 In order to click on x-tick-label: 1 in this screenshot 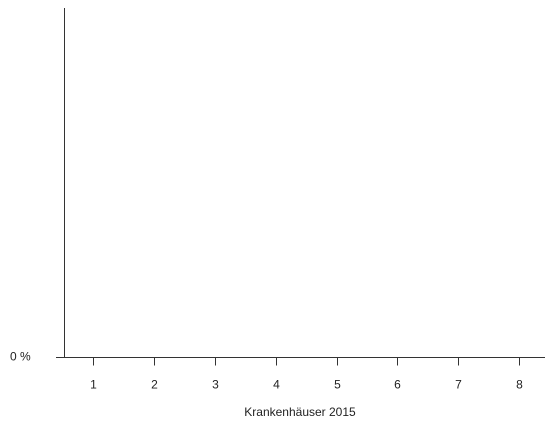, I will do `click(93, 385)`.